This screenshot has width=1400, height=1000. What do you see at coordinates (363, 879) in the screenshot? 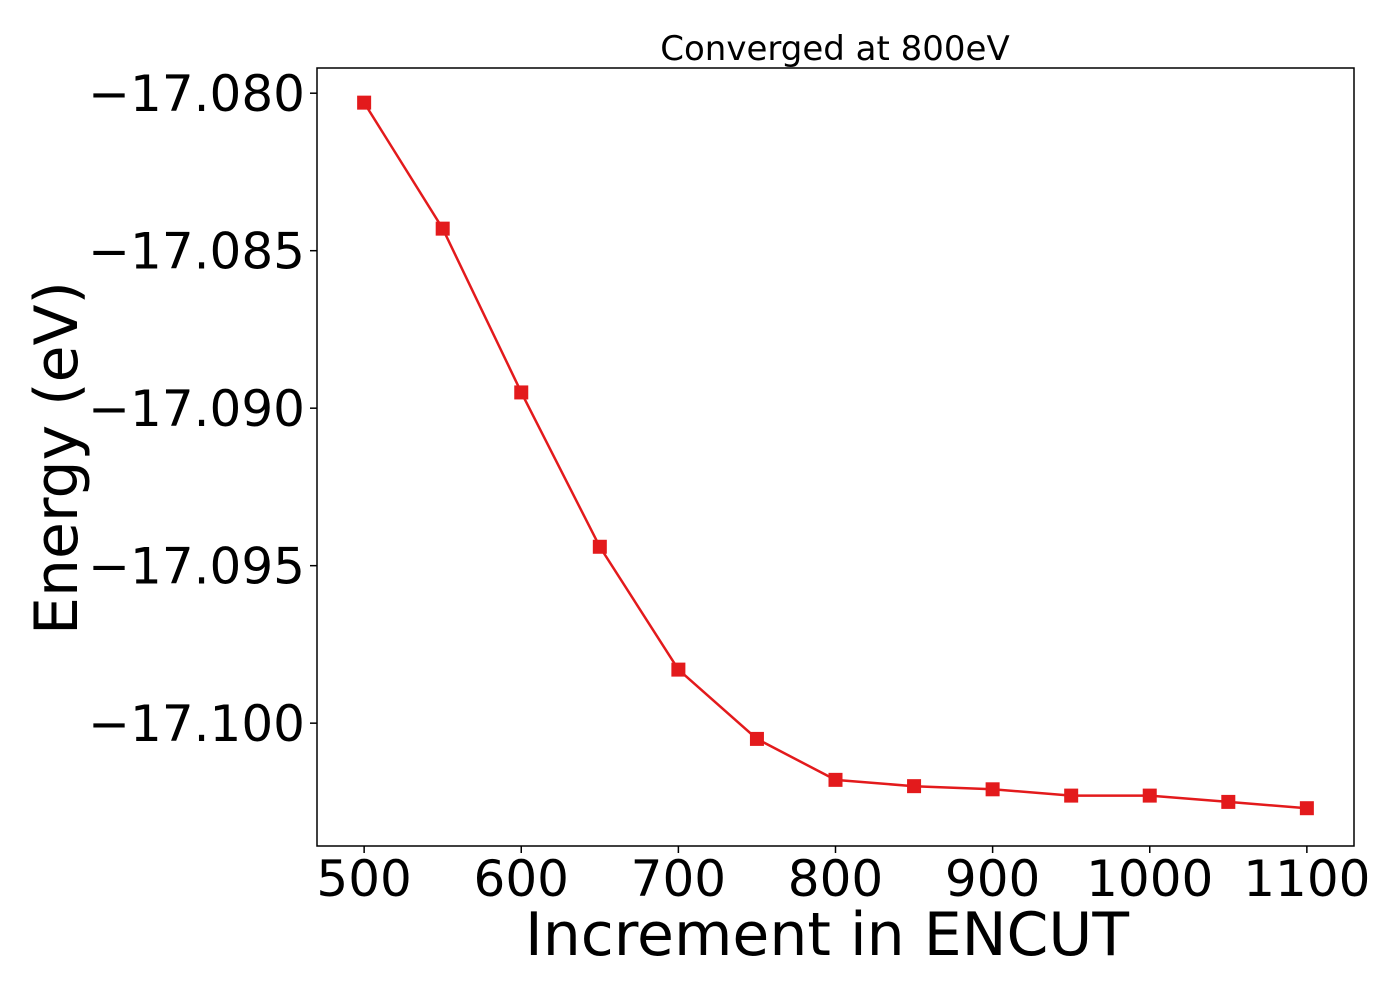
I see `x-tick-label: 500` at bounding box center [363, 879].